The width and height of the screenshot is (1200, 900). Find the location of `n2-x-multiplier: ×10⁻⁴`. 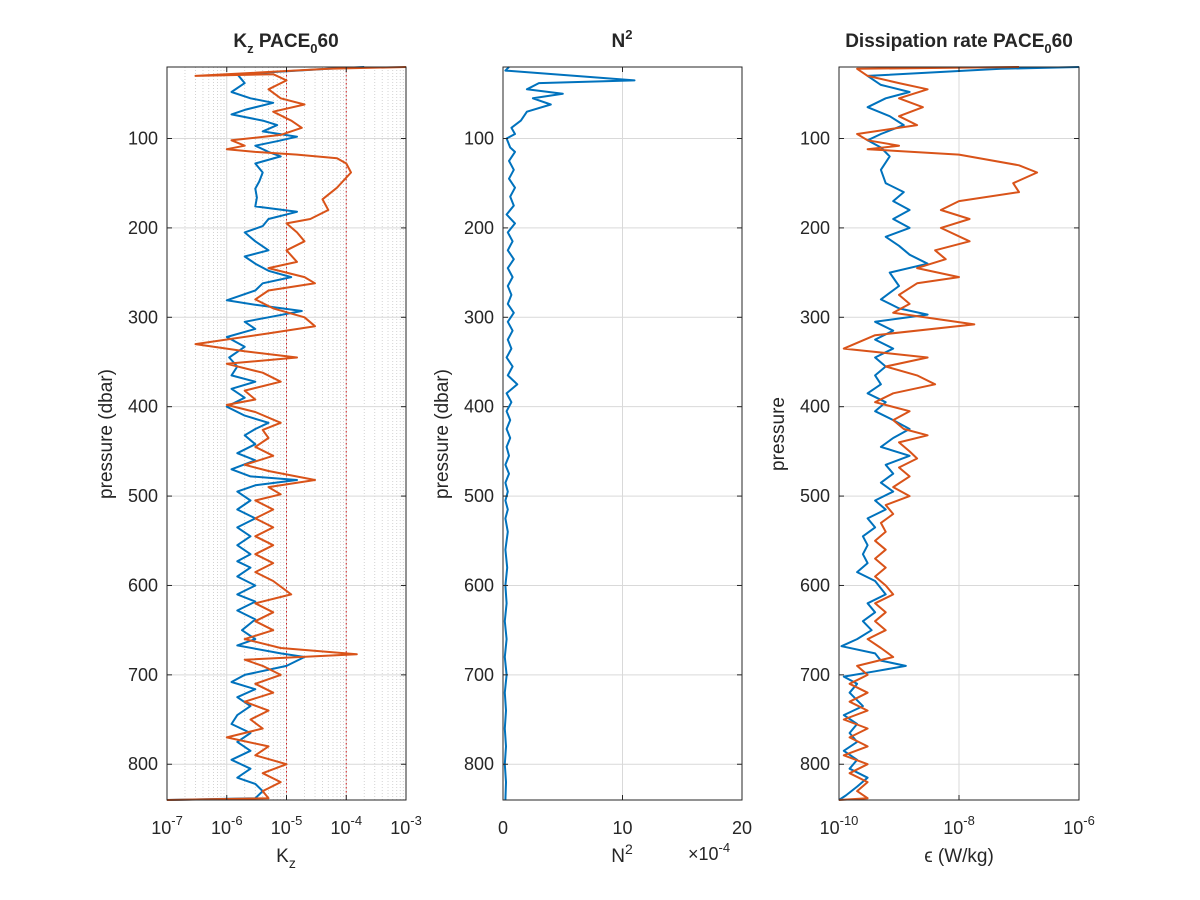

n2-x-multiplier: ×10⁻⁴ is located at coordinates (709, 852).